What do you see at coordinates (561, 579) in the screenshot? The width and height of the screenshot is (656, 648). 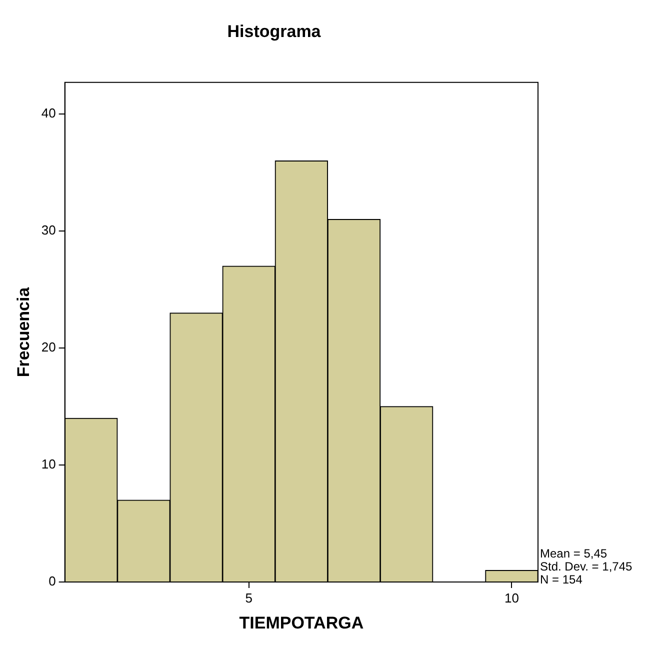 I see `text: N = 154` at bounding box center [561, 579].